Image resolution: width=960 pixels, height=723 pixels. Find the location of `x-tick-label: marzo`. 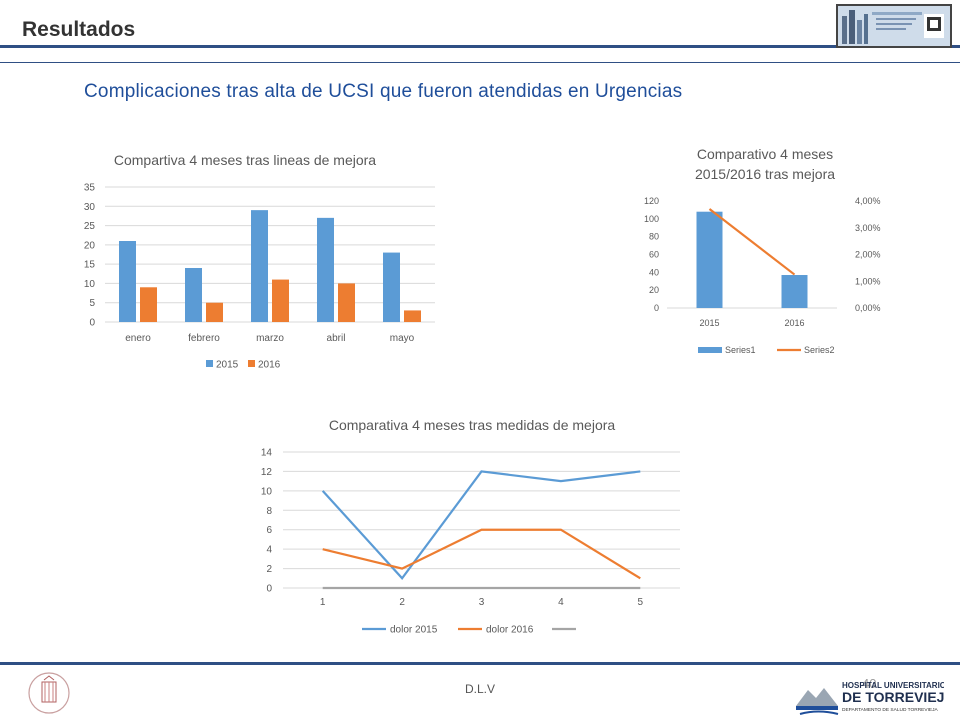

x-tick-label: marzo is located at coordinates (270, 338).